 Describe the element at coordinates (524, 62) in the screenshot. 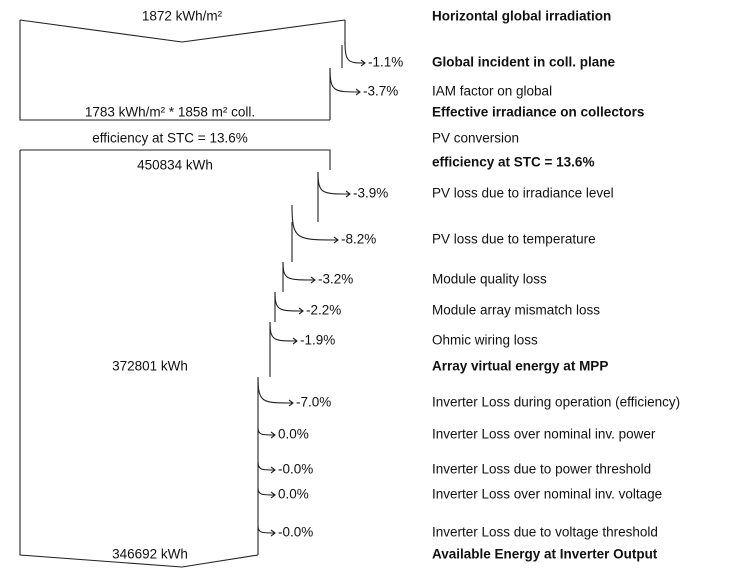

I see `row-label: Global incident in coll. plane` at that location.